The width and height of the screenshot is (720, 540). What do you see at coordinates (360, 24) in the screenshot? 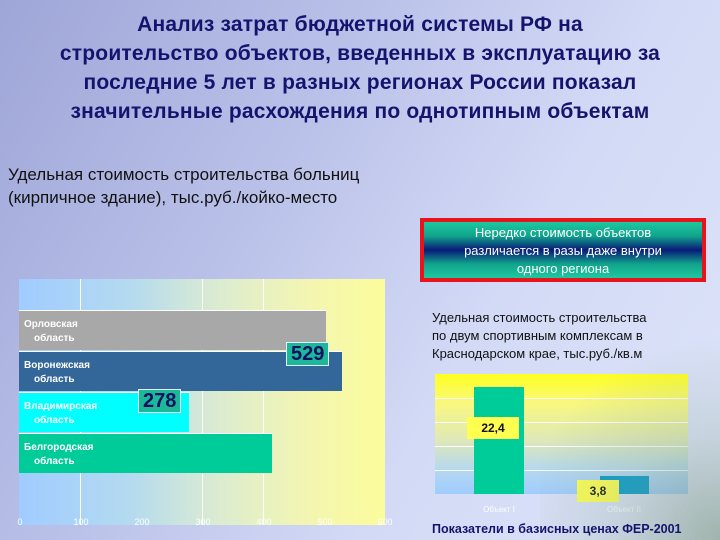
I see `title-line: Анализ затрат бюджетной системы РФ на` at bounding box center [360, 24].